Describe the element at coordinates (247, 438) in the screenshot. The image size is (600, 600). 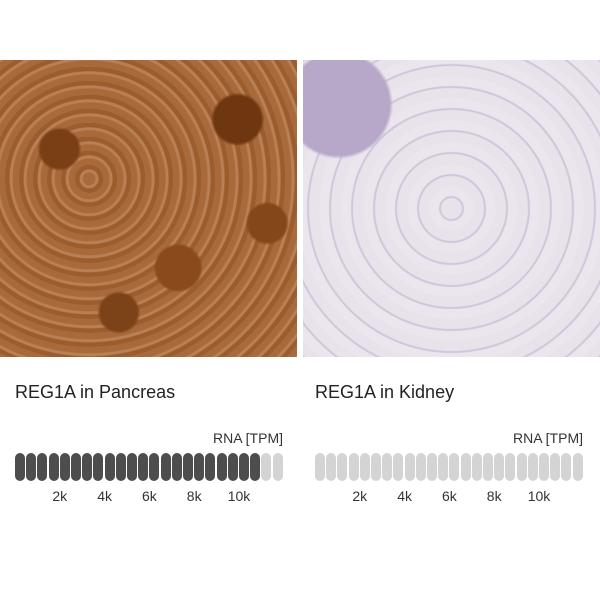
I see `pancreas-rna-label: RNA [TPM]` at that location.